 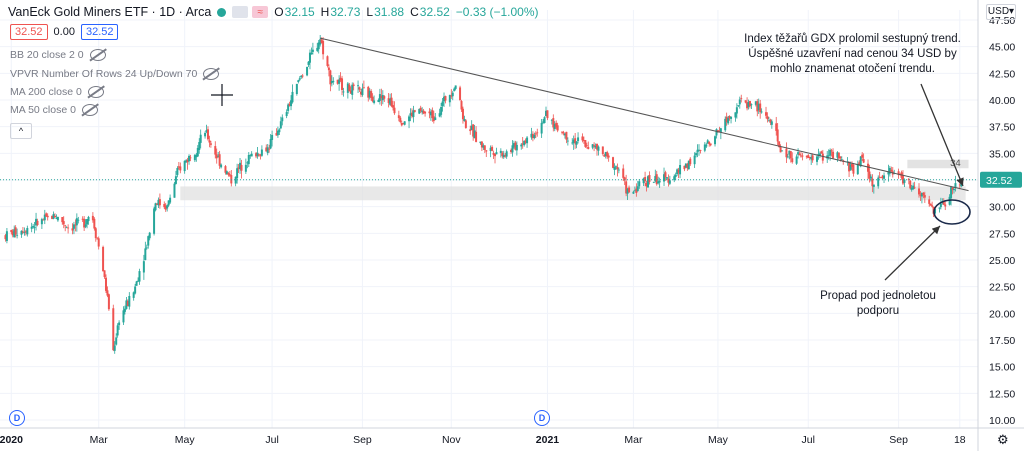 What do you see at coordinates (279, 12) in the screenshot?
I see `open-key: O` at bounding box center [279, 12].